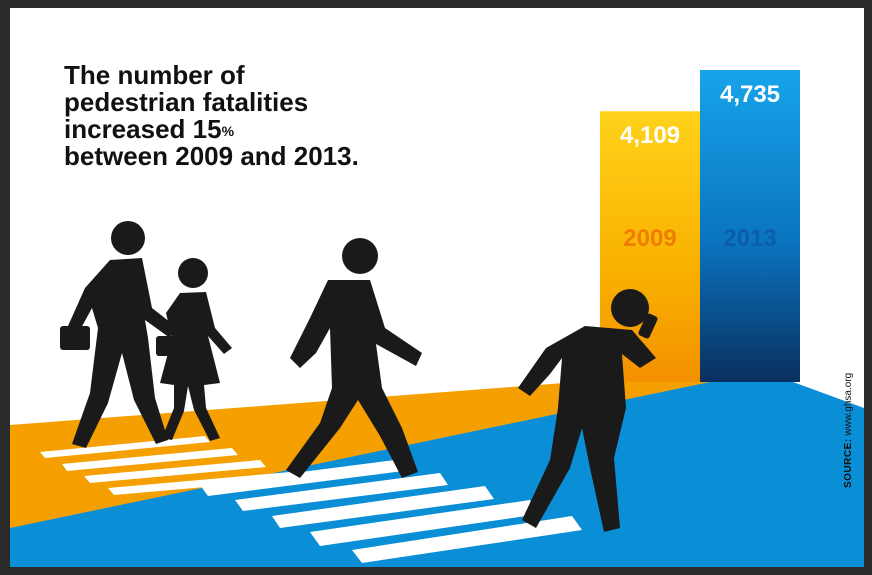  Describe the element at coordinates (848, 404) in the screenshot. I see `source-url: www.ghsa.org` at that location.